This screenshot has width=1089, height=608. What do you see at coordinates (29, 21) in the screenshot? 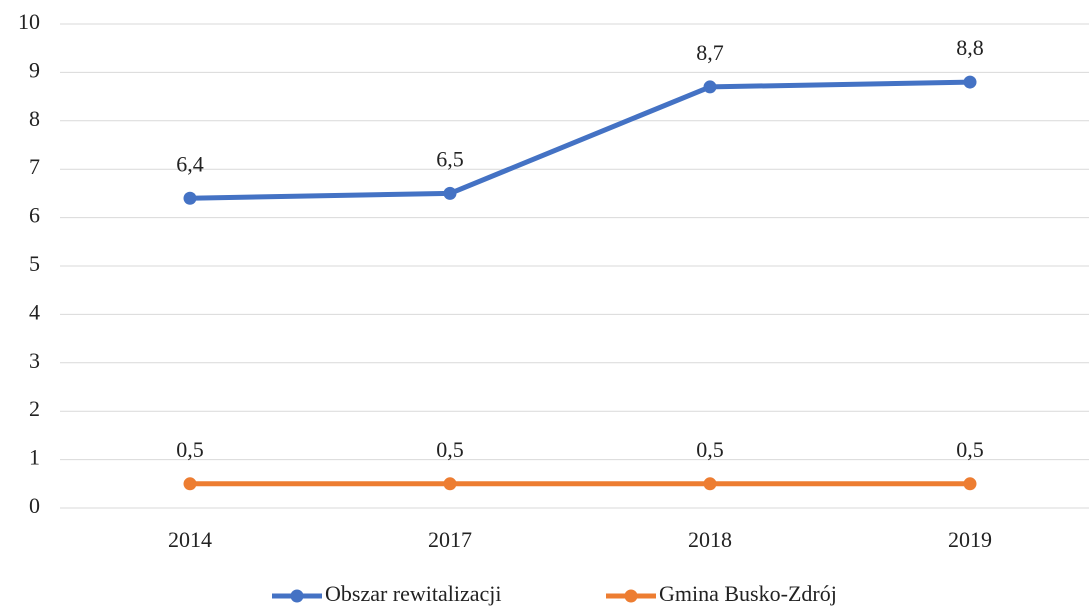
I see `y-tick-label: 10` at bounding box center [29, 21].